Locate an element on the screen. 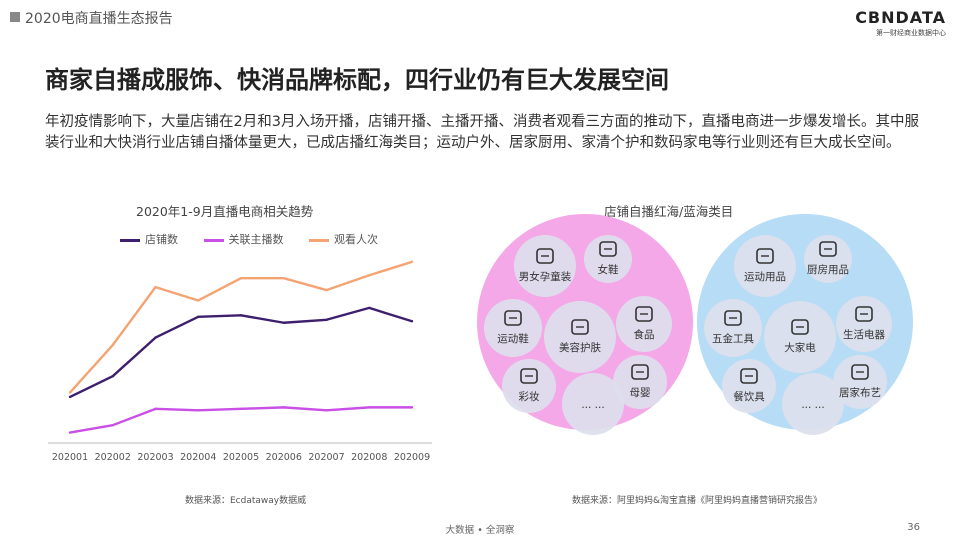 The width and height of the screenshot is (960, 544). category-label: 生活电器 is located at coordinates (864, 334).